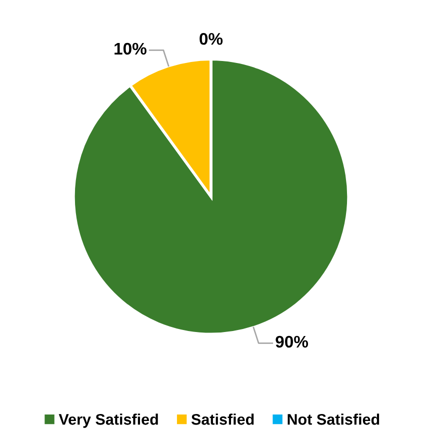  I want to click on legend-label: Satisfied, so click(222, 419).